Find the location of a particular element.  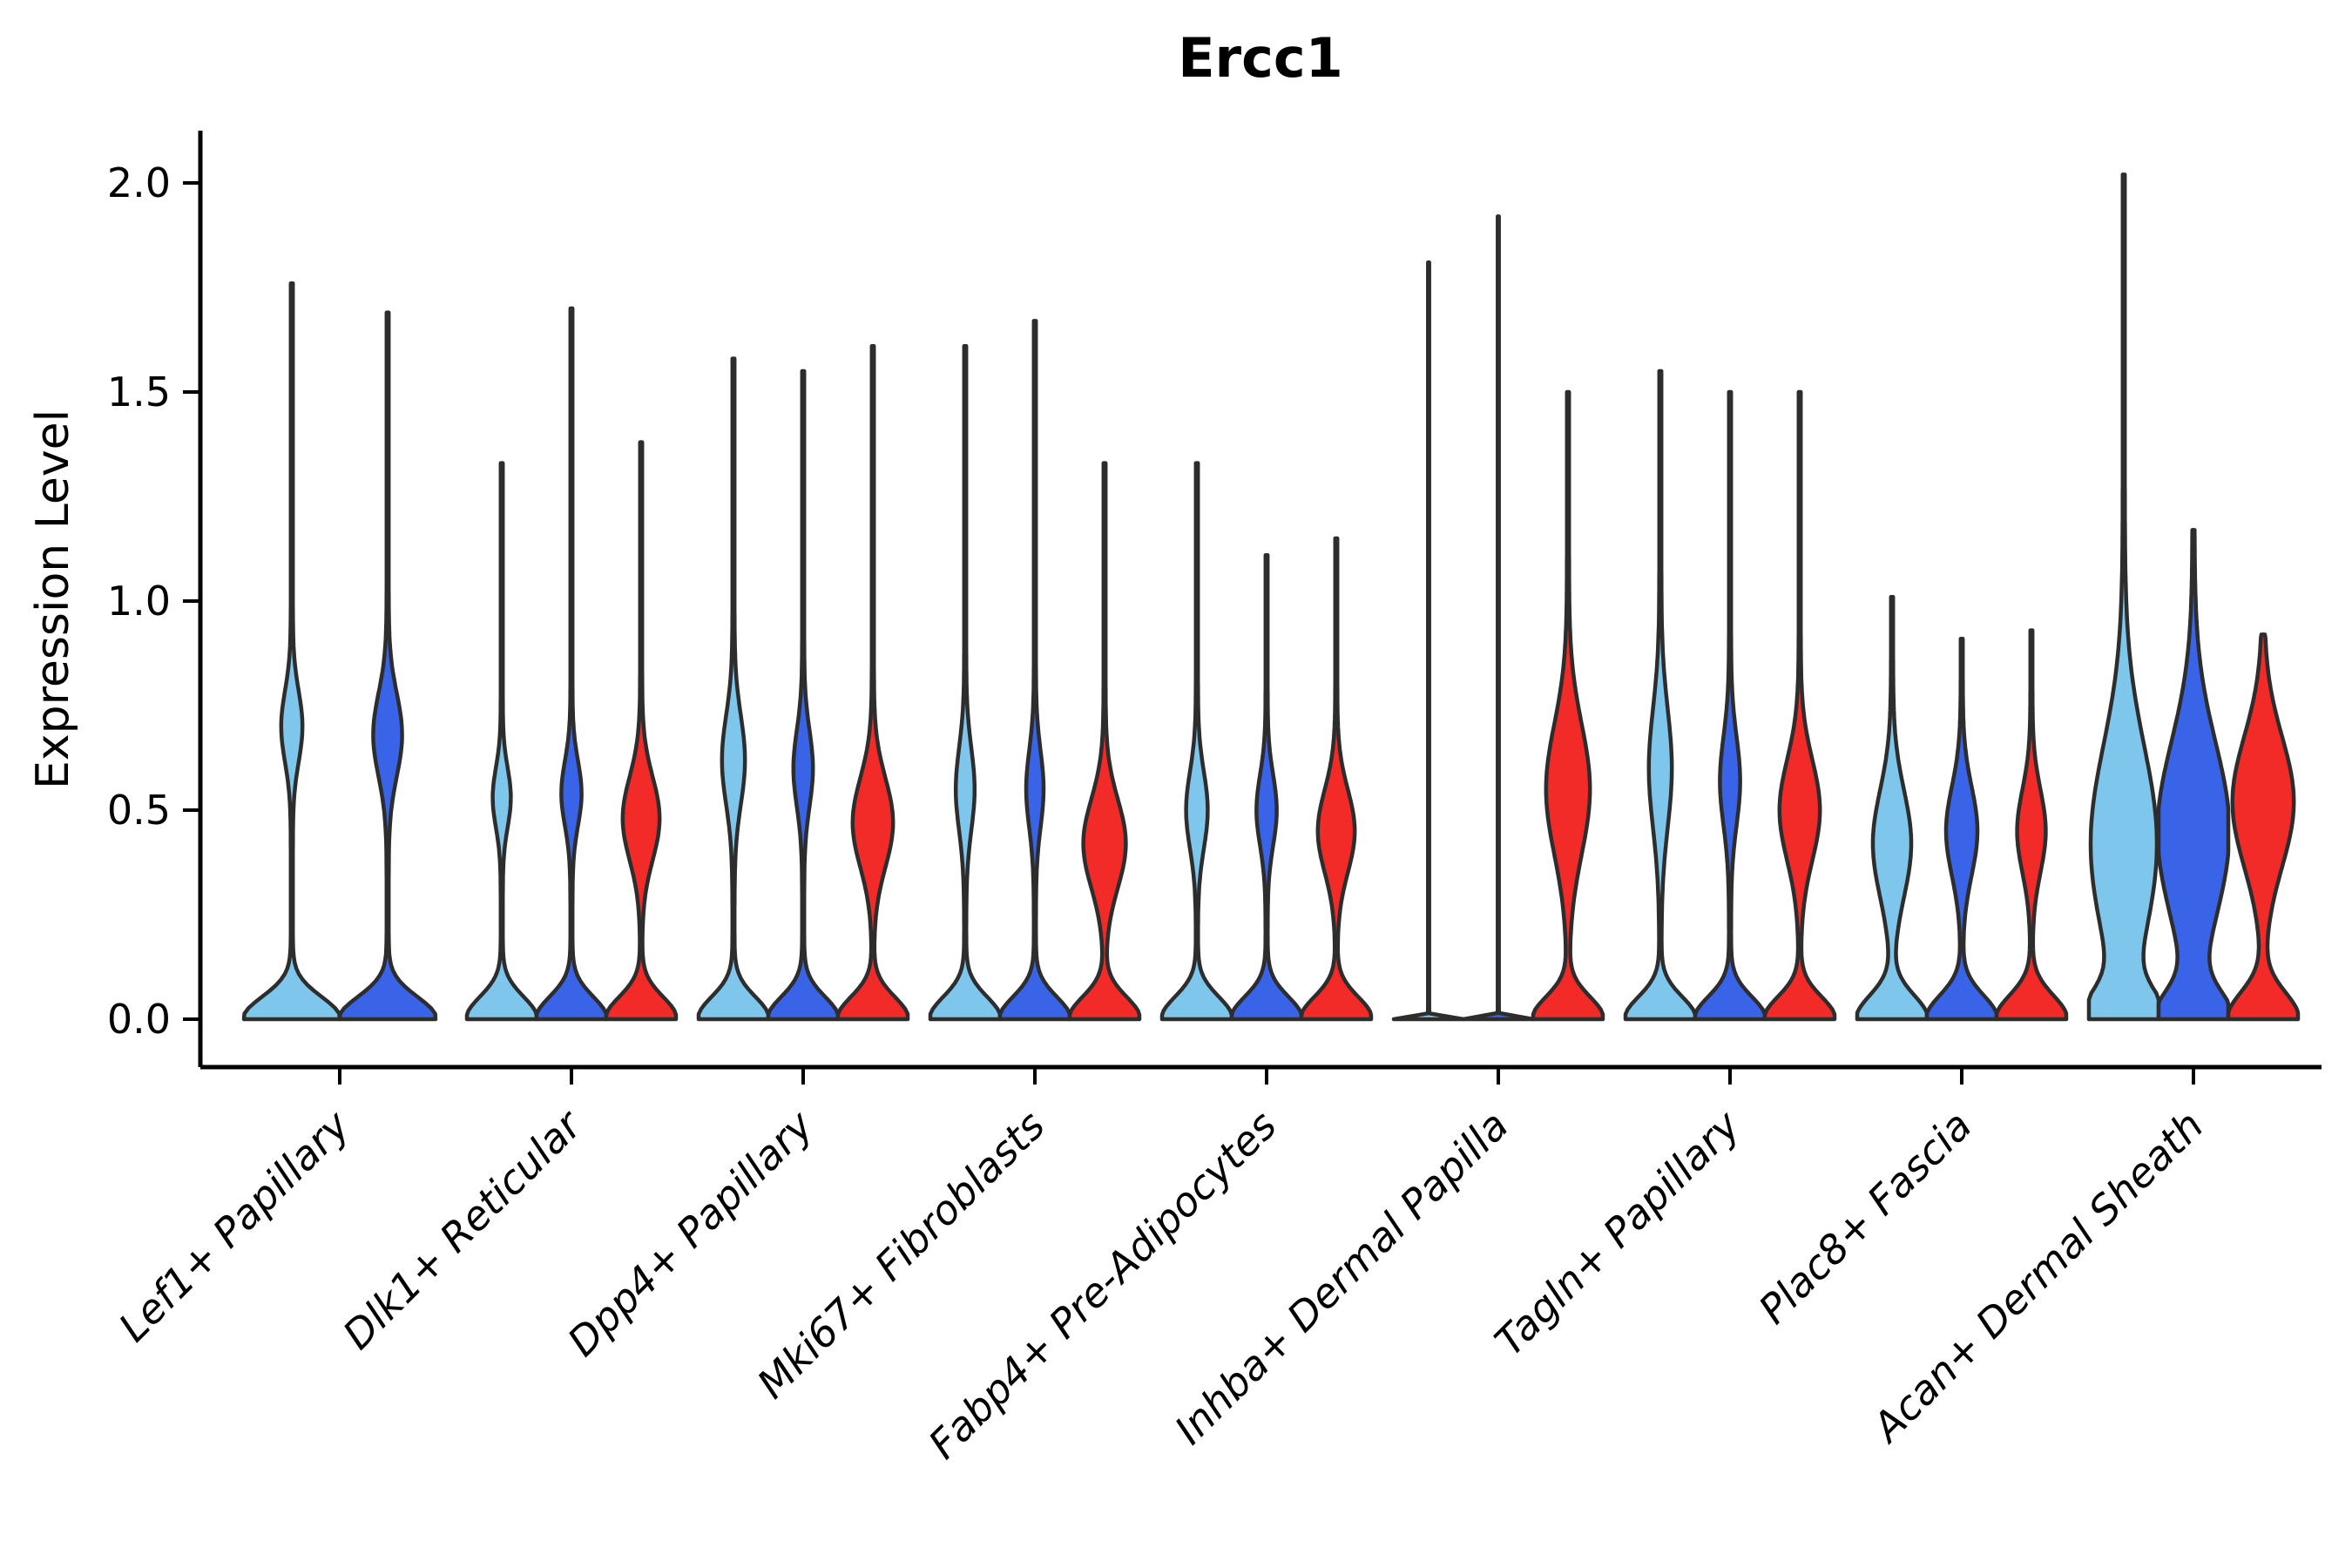

violin-6-blue is located at coordinates (1498, 618).